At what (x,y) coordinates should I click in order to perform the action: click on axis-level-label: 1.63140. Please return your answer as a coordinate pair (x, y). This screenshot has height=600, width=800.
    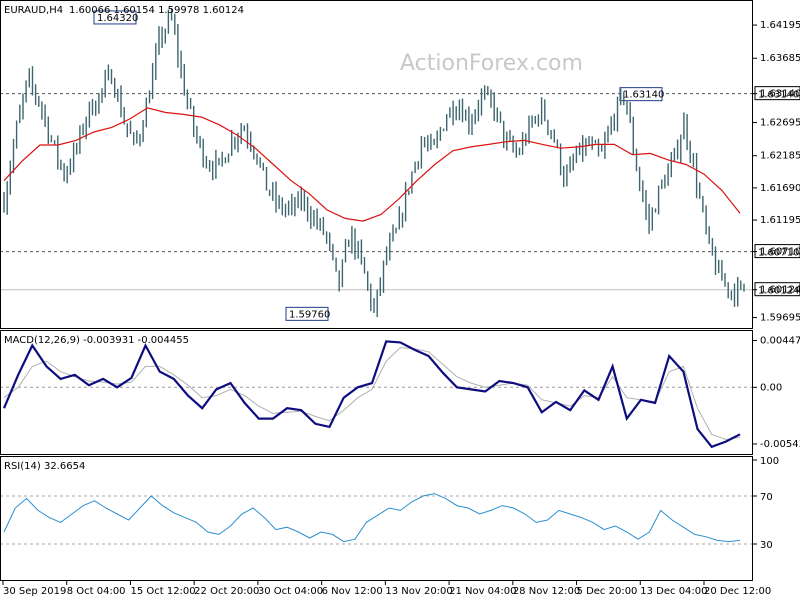
    Looking at the image, I should click on (778, 95).